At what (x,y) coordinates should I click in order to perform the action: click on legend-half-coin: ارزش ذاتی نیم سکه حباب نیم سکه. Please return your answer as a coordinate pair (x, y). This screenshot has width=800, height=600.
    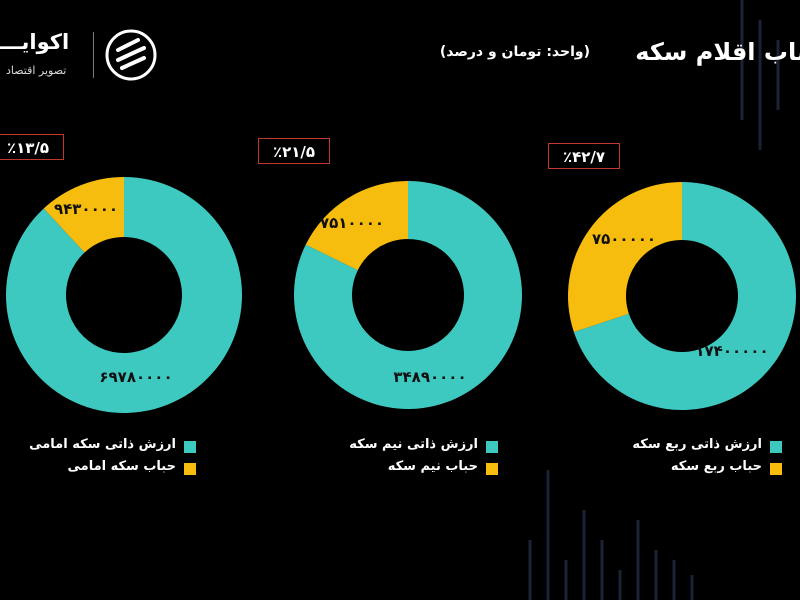
    Looking at the image, I should click on (378, 459).